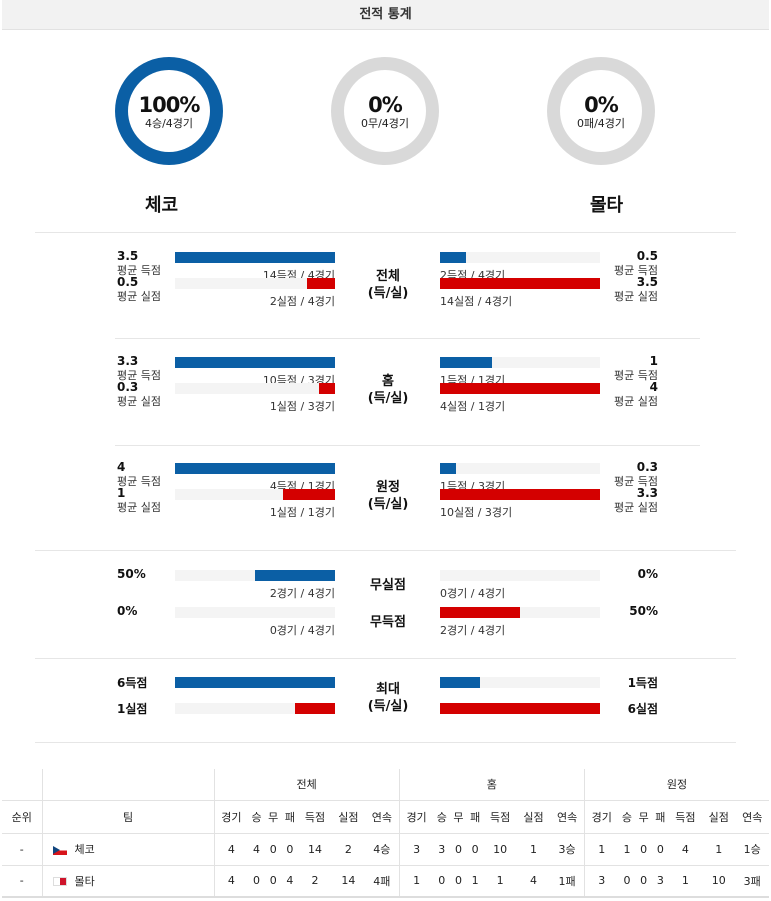  What do you see at coordinates (653, 361) in the screenshot?
I see `right-stat-value: 1` at bounding box center [653, 361].